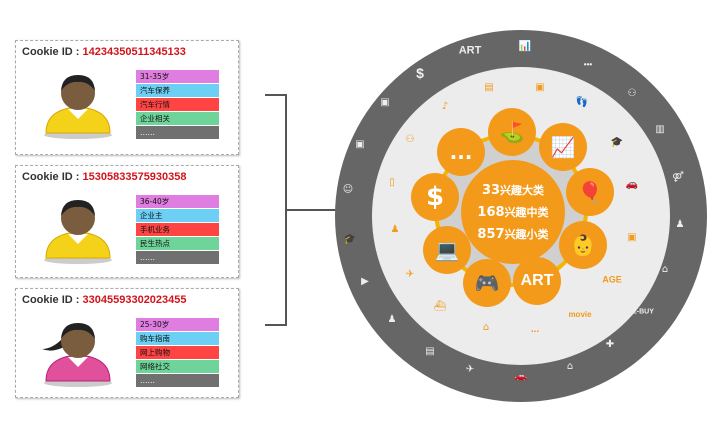  I want to click on gamepad-bubble-icon: 🎮, so click(487, 283).